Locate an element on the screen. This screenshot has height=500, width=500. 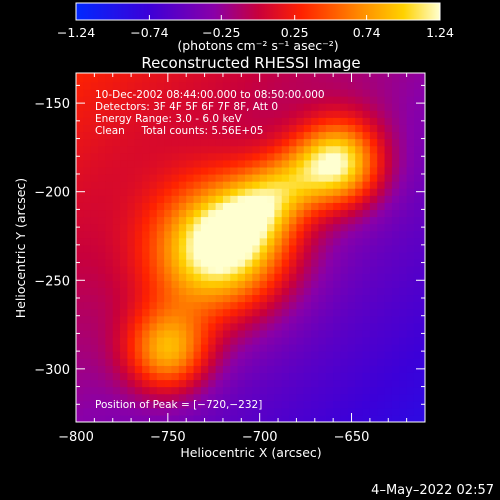
y-tick-label: −250 is located at coordinates (52, 281).